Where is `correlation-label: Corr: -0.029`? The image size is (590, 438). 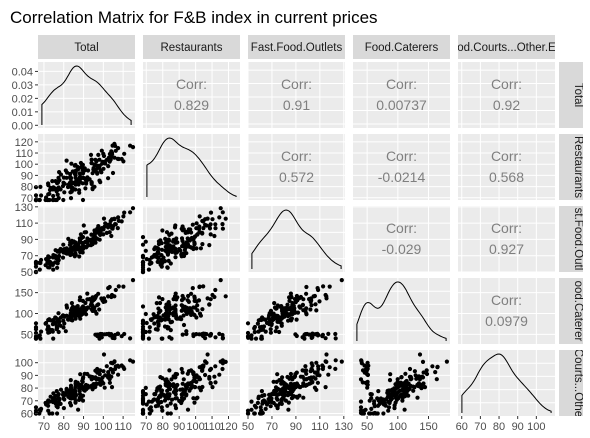
correlation-label: Corr: -0.029 is located at coordinates (402, 238).